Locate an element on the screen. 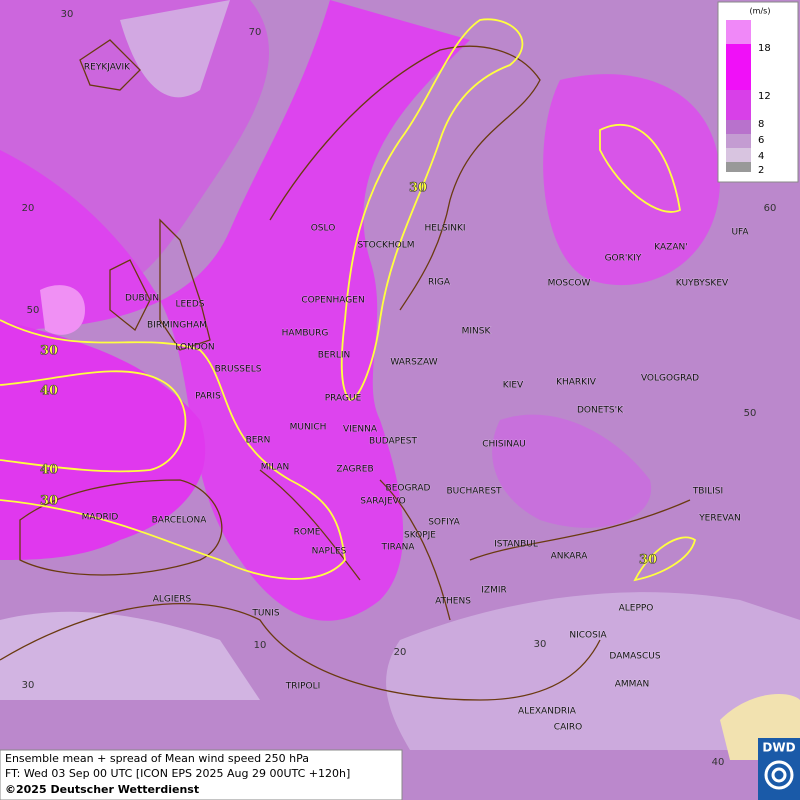 Image resolution: width=800 pixels, height=800 pixels. city-label: HAMBURG is located at coordinates (305, 334).